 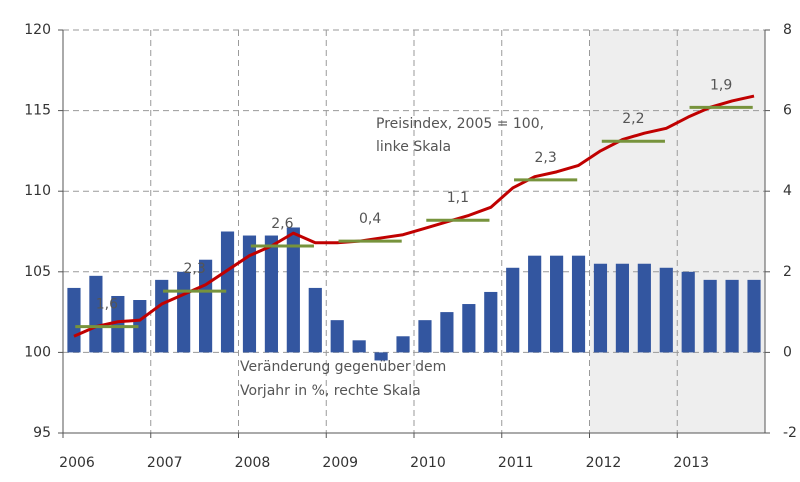 I want to click on x-tick-label: 2010, so click(x=428, y=463).